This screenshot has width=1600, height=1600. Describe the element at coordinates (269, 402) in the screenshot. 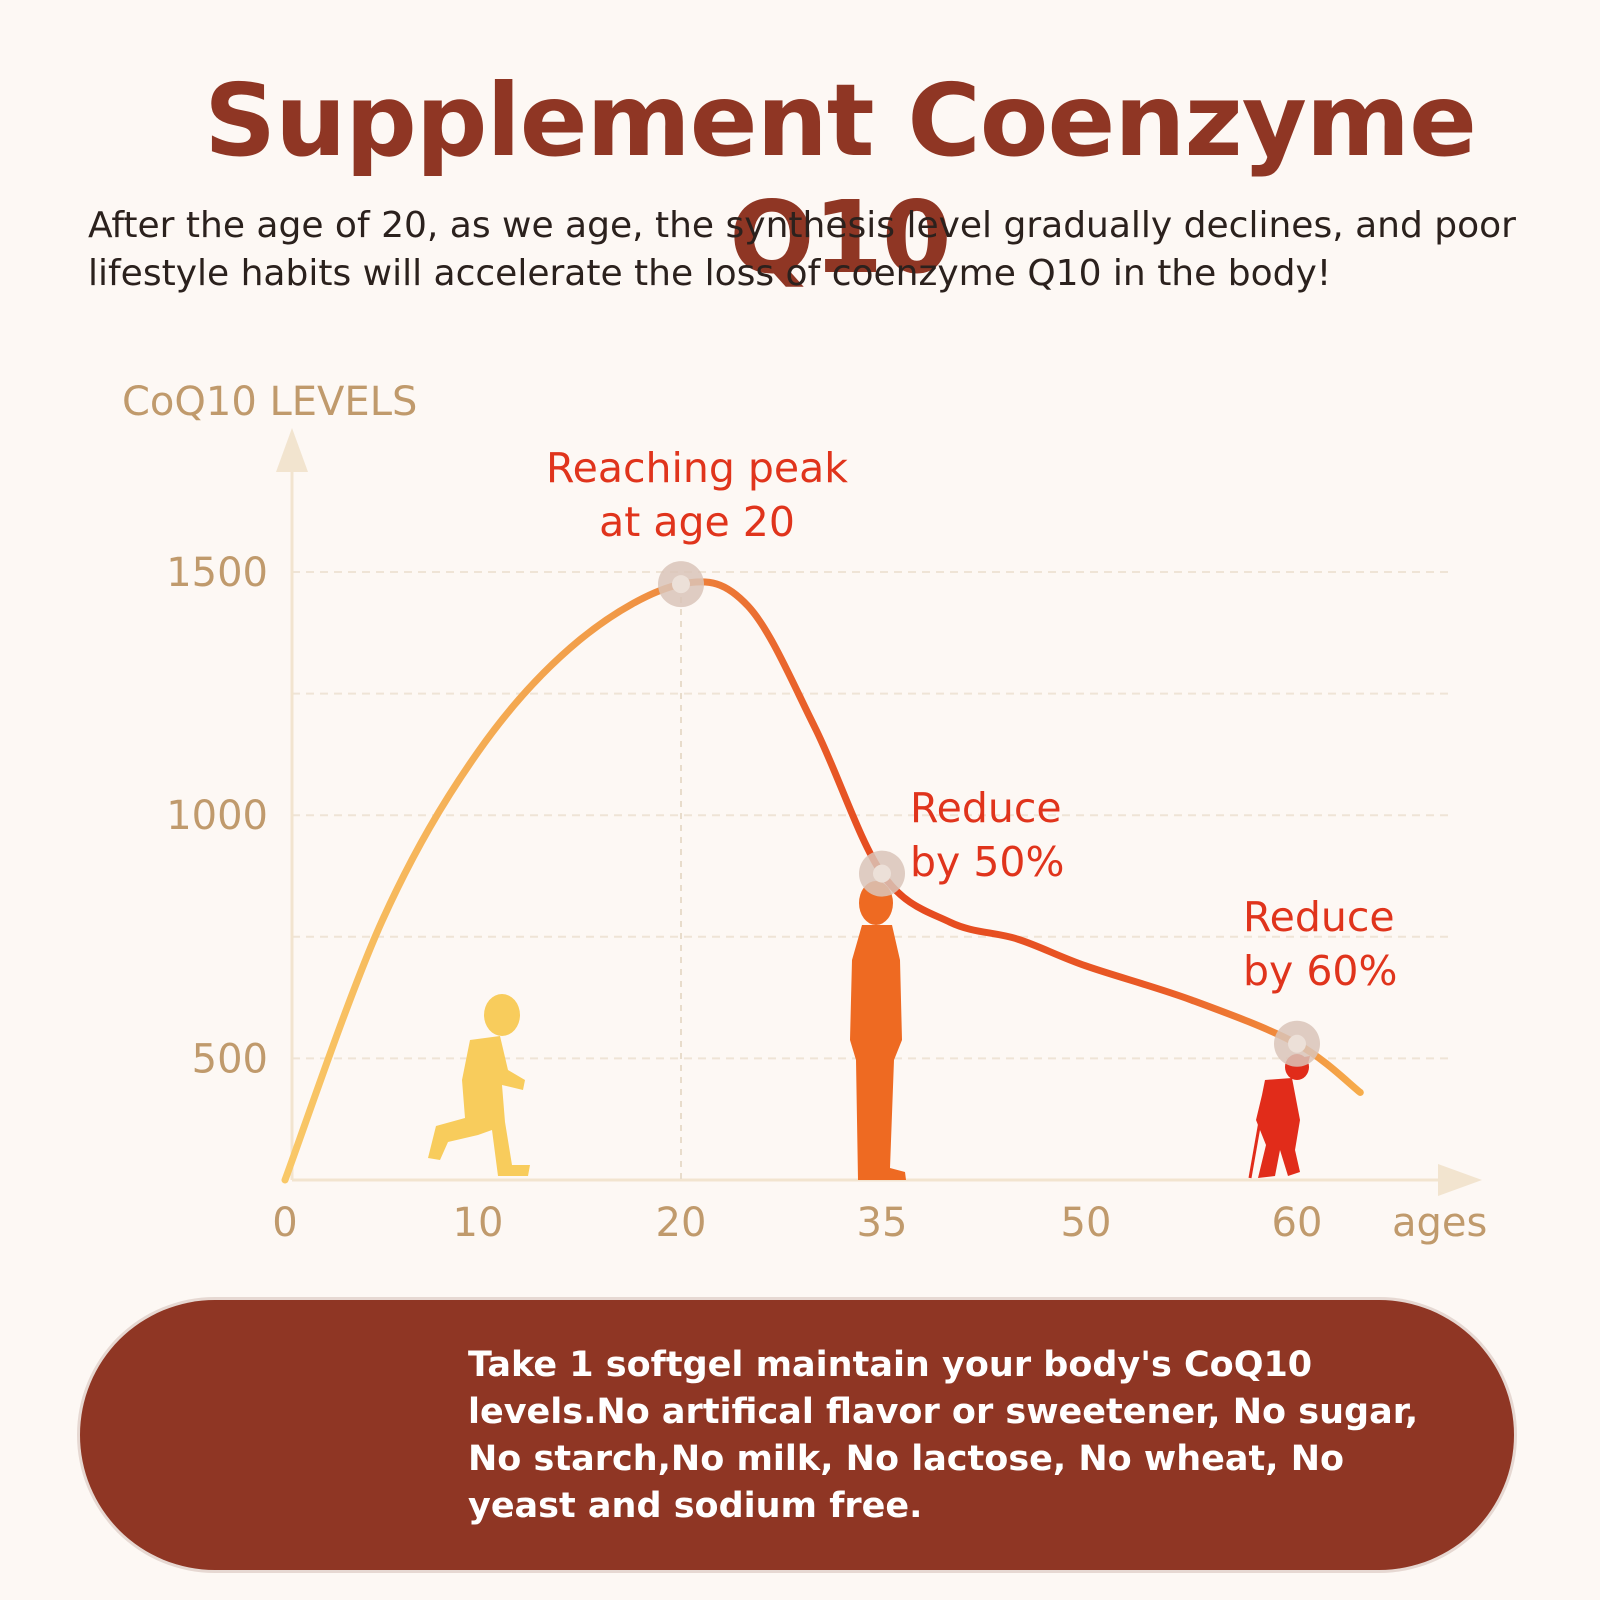

I see `y-axis-title: CoQ10 LEVELS` at that location.